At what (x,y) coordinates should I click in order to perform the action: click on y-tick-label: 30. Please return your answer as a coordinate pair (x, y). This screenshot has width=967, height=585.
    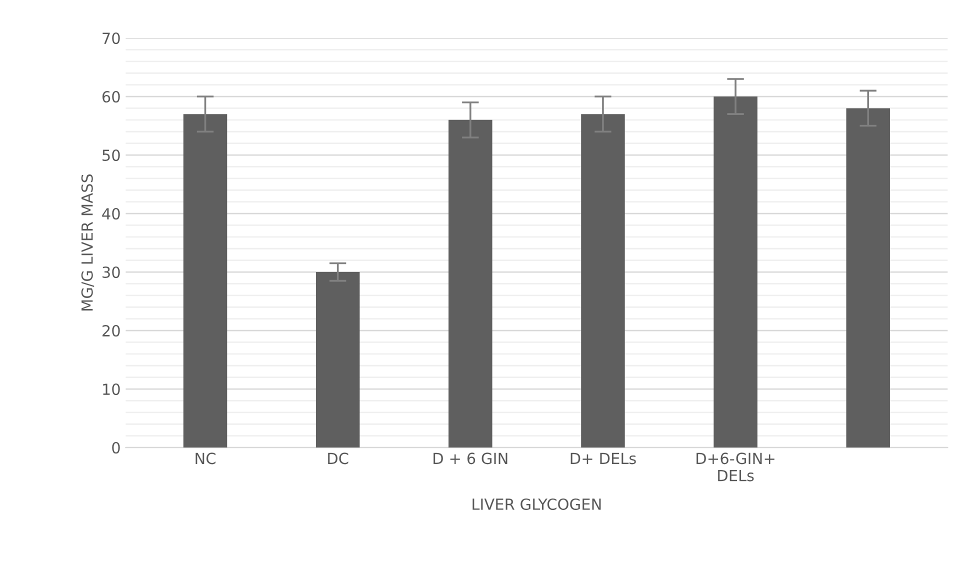
    Looking at the image, I should click on (111, 272).